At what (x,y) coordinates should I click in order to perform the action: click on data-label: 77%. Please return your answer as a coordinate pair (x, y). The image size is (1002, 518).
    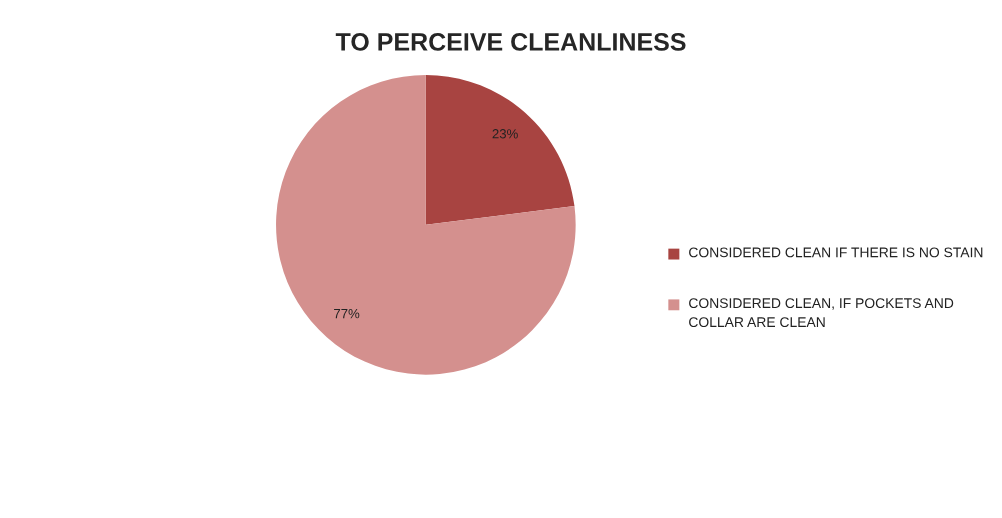
    Looking at the image, I should click on (347, 313).